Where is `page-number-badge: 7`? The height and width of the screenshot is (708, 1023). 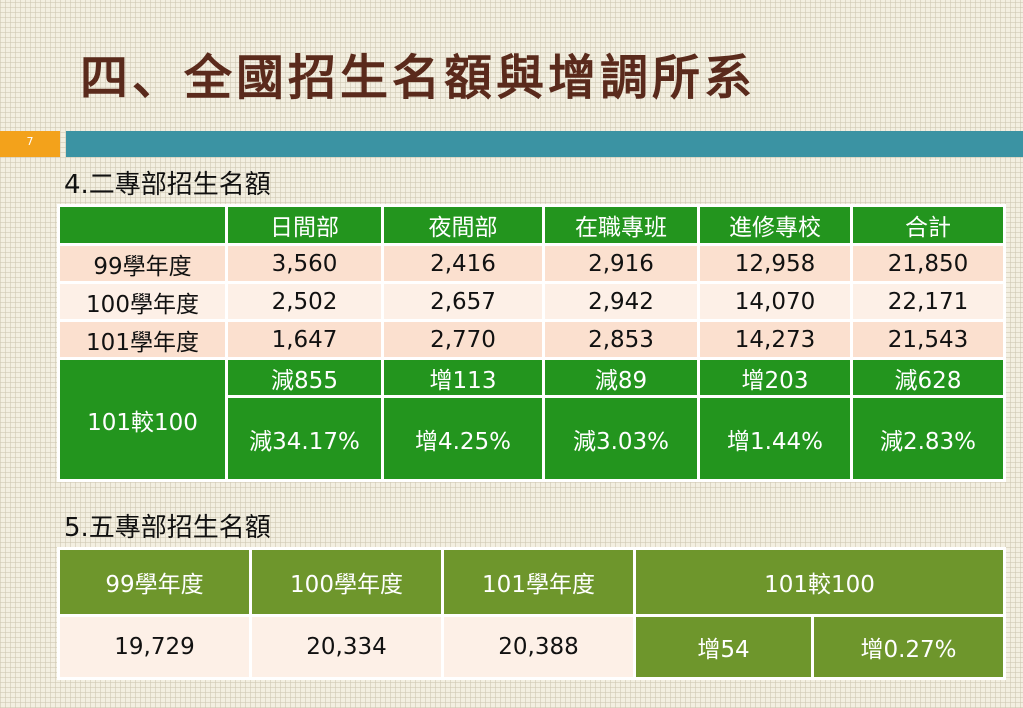 page-number-badge: 7 is located at coordinates (30, 144).